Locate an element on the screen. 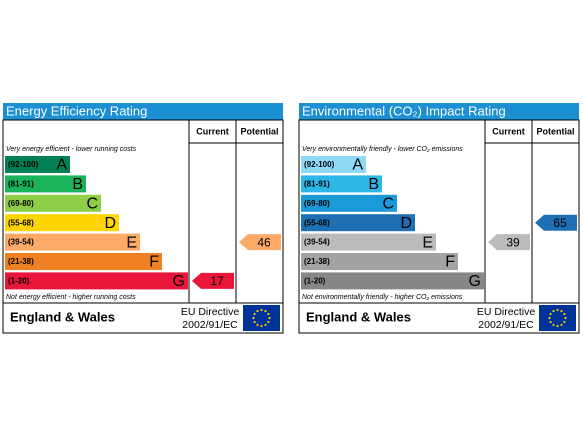 The width and height of the screenshot is (583, 437). rating-value: 46 is located at coordinates (264, 242).